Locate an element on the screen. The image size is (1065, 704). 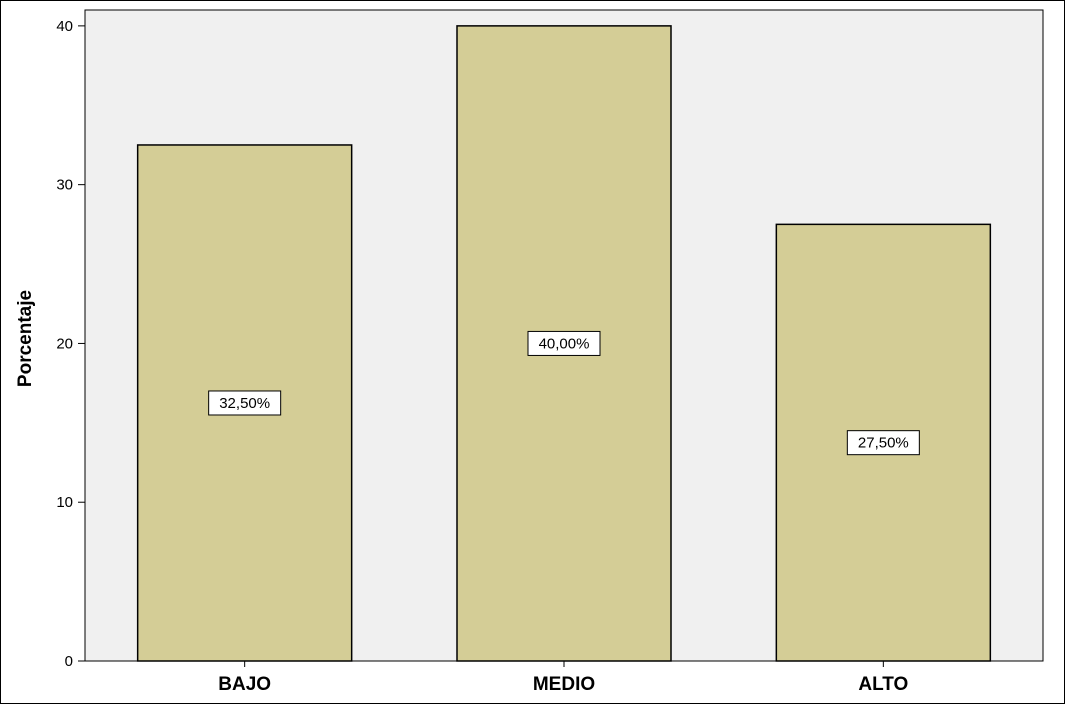
x-tick-label: MEDIO is located at coordinates (564, 684).